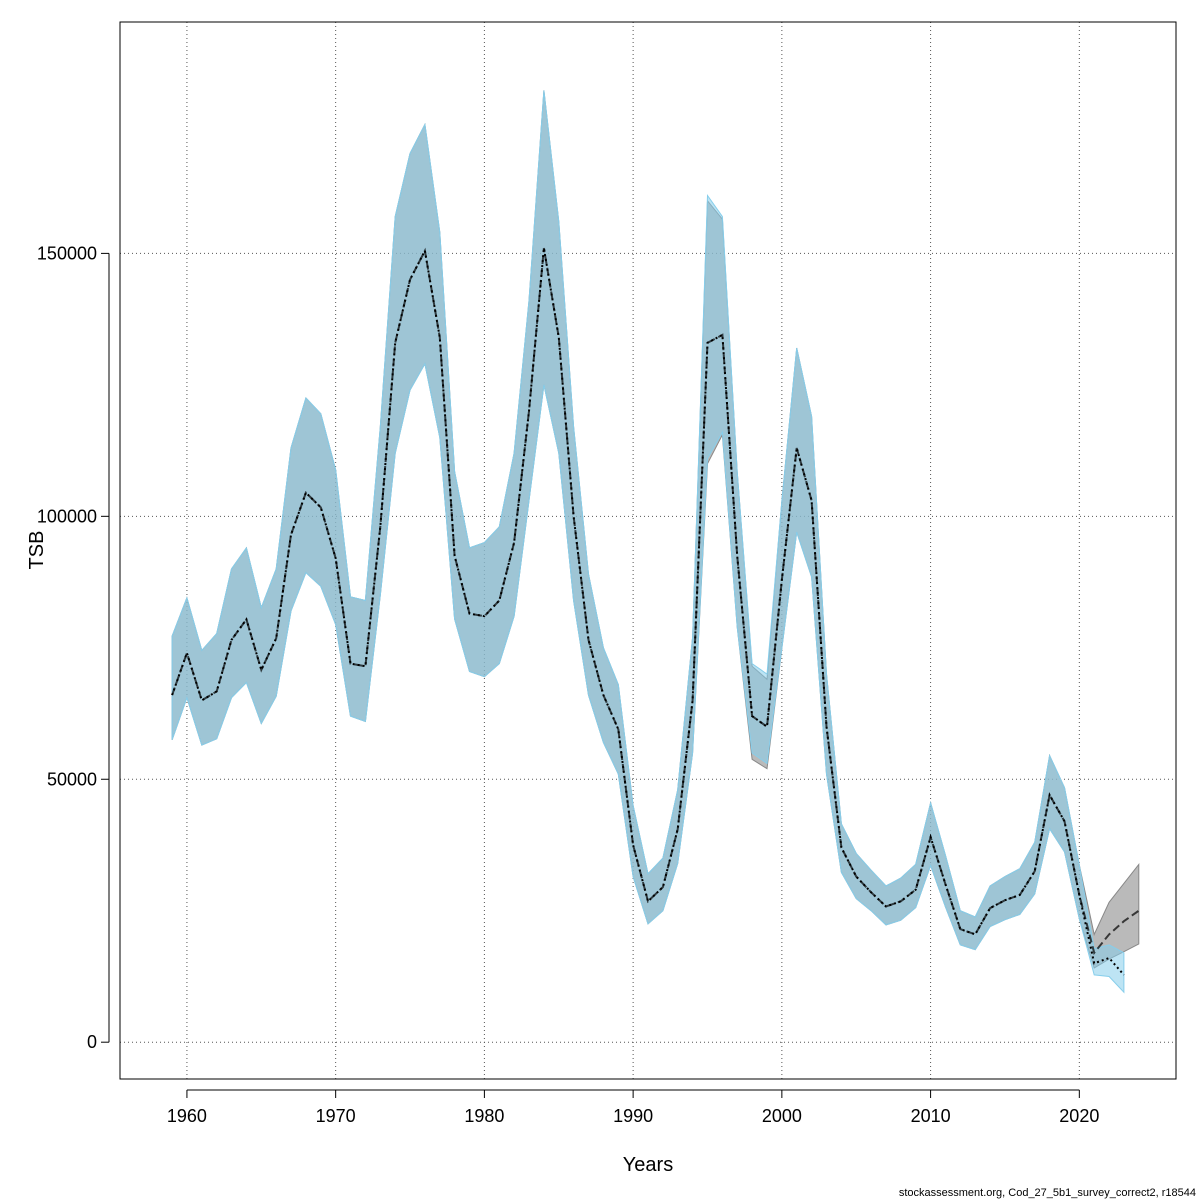 This screenshot has width=1200, height=1200. Describe the element at coordinates (187, 1116) in the screenshot. I see `x-tick-label: 1960` at that location.